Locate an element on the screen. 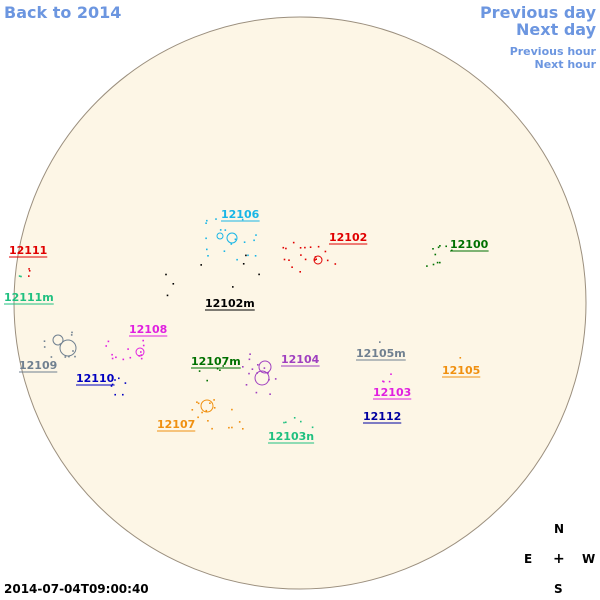 The width and height of the screenshot is (600, 600). region-label-12112: 12112 is located at coordinates (382, 416).